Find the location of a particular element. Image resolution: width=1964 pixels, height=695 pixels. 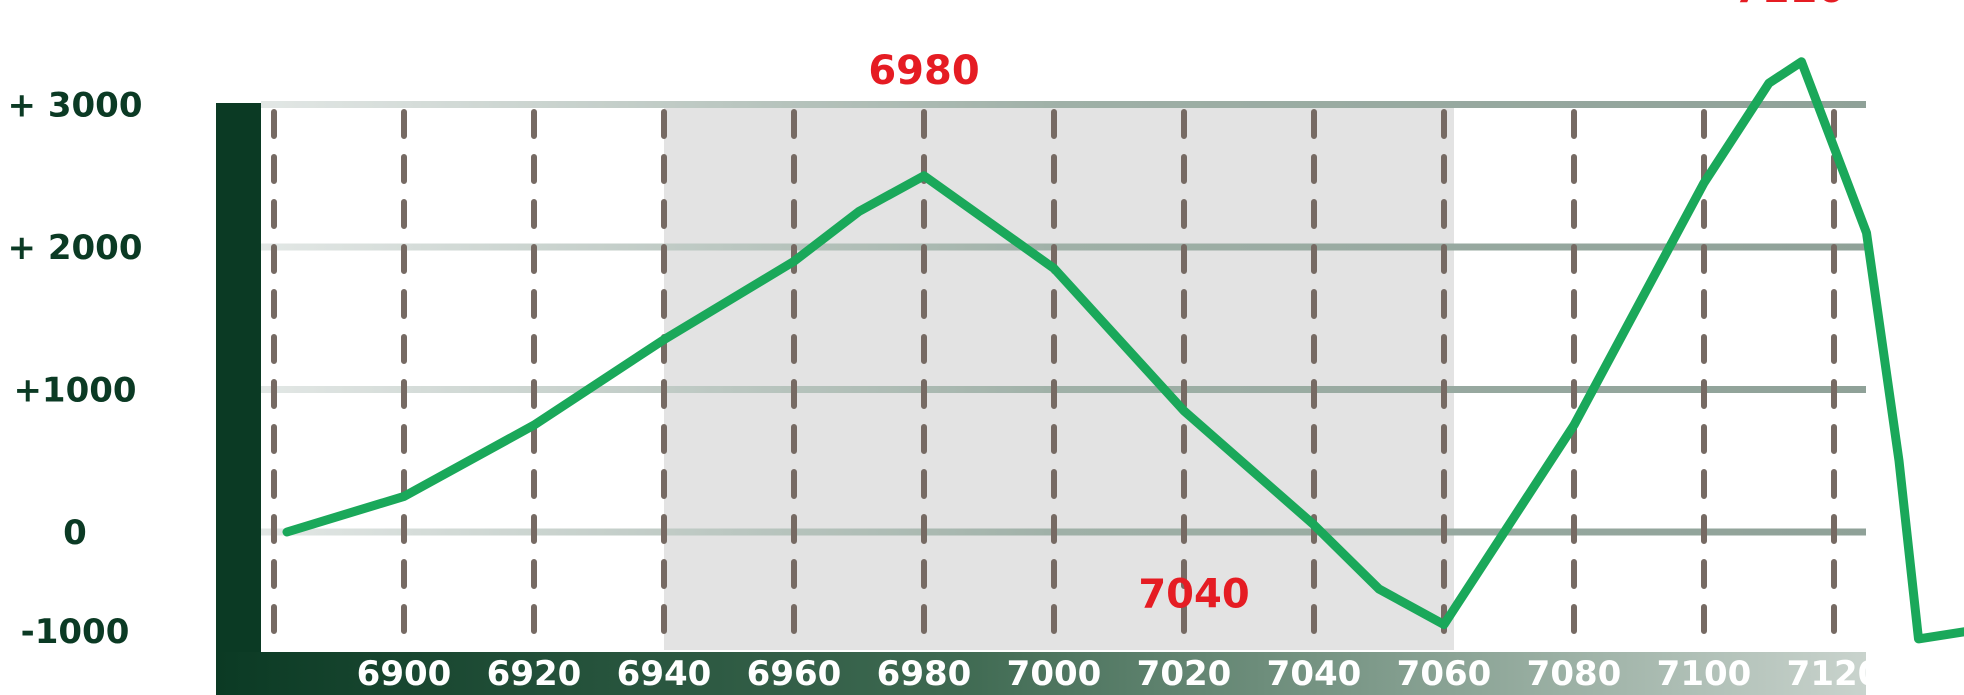

x-tick-label: 7040 is located at coordinates (1314, 674).